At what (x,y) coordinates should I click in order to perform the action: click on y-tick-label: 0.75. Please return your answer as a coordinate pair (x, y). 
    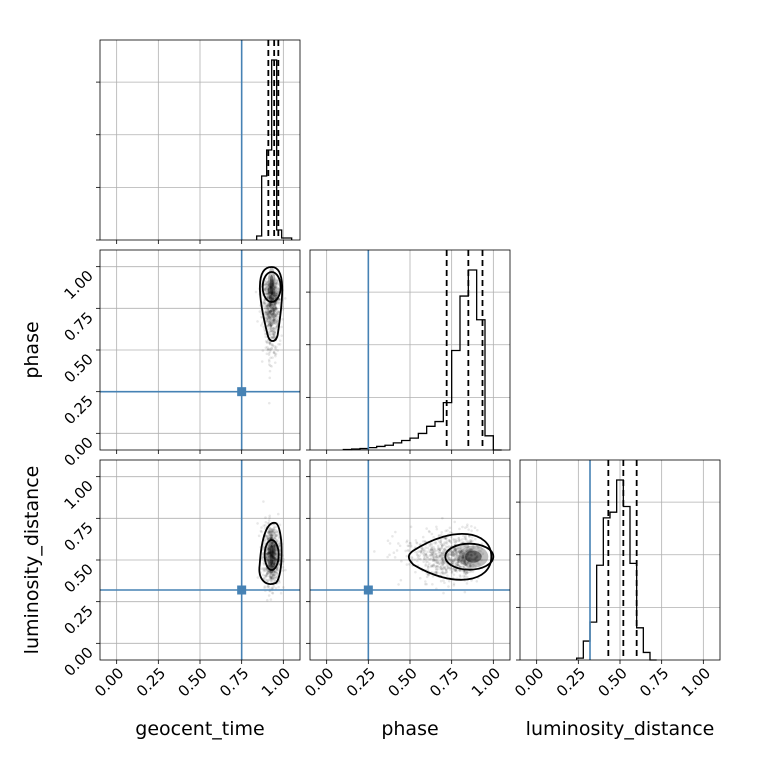
    Looking at the image, I should click on (78, 326).